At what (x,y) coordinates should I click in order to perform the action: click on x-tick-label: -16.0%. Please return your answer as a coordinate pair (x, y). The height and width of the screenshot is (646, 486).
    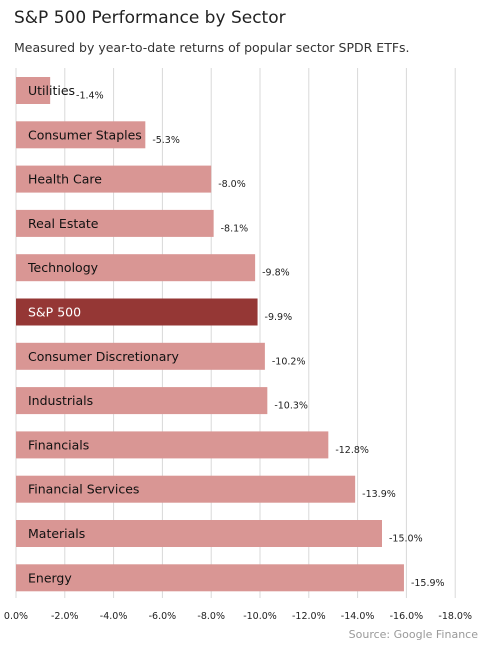
    Looking at the image, I should click on (407, 616).